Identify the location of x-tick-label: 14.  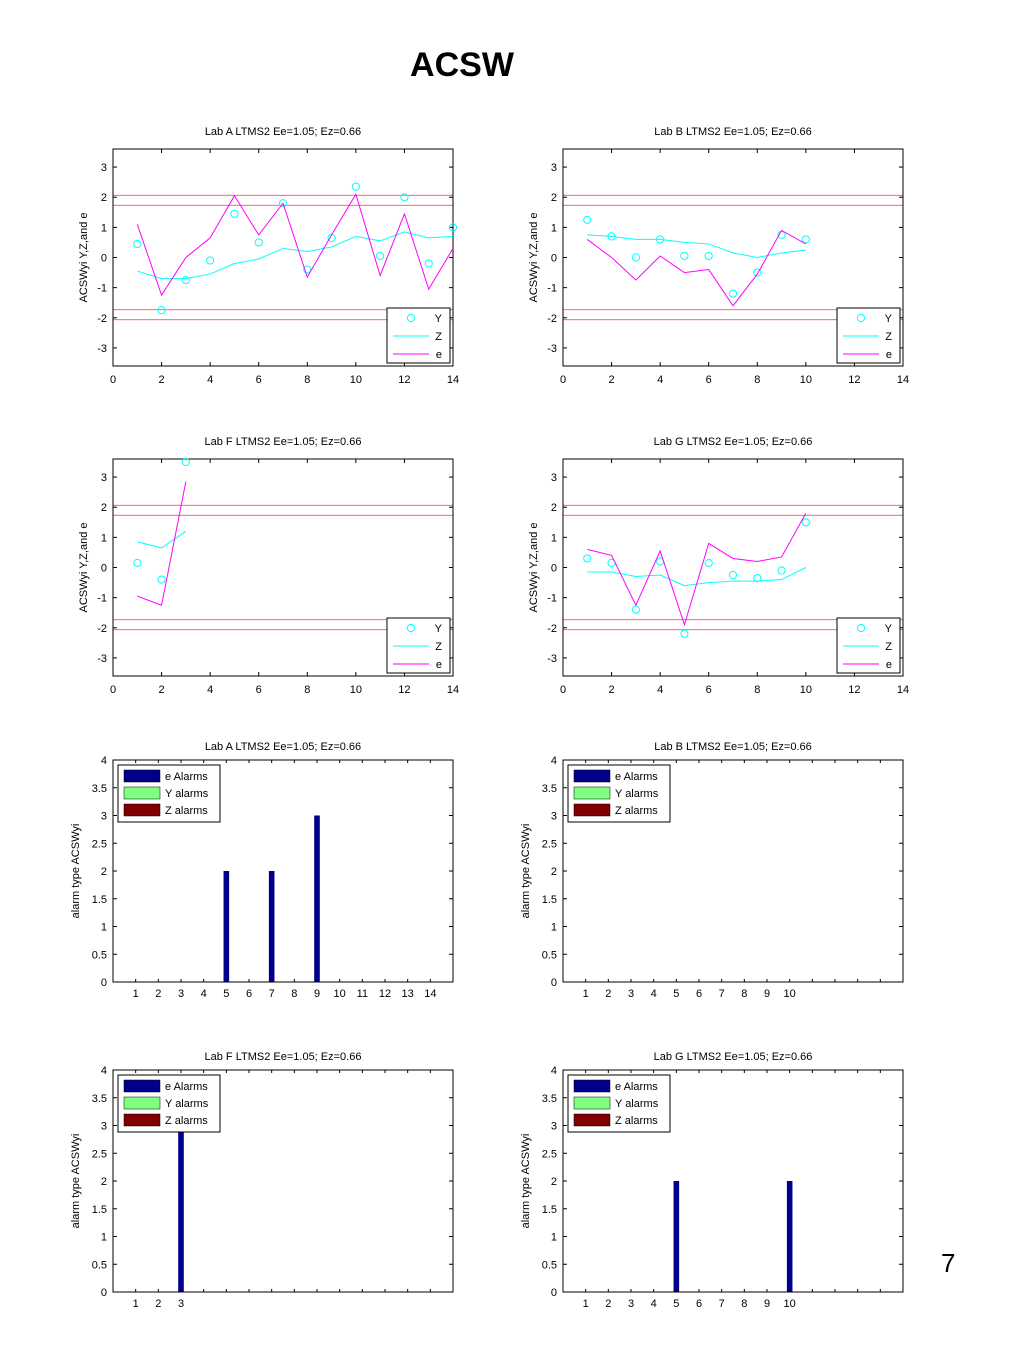
(453, 690).